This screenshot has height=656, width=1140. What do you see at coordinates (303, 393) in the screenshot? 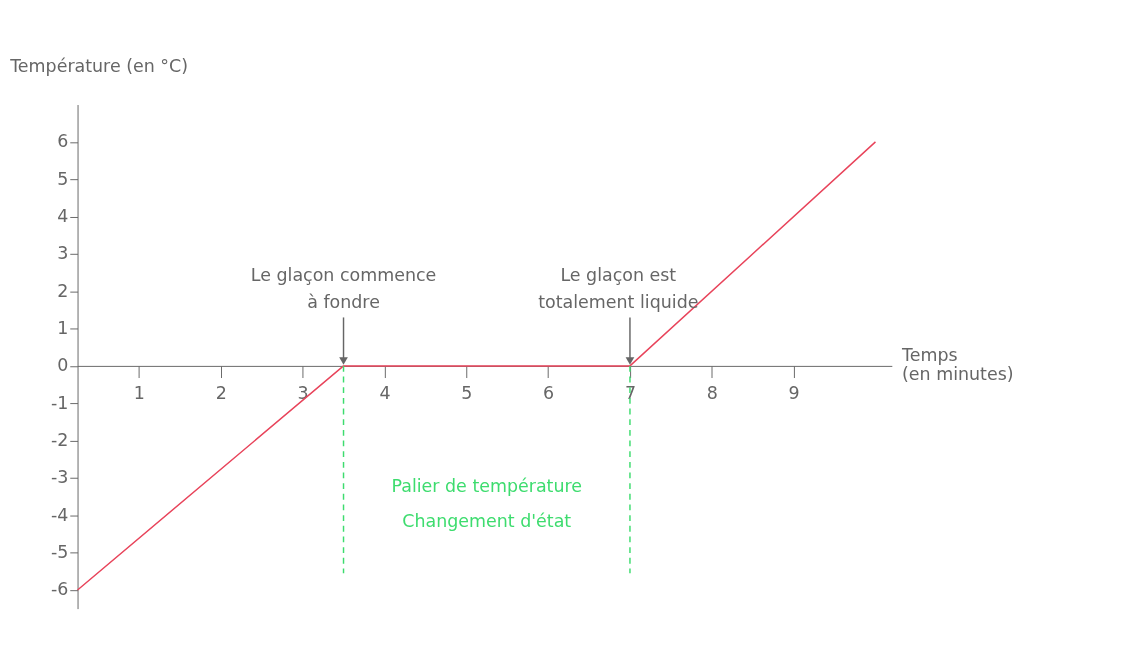
I see `x-tick-label: 3` at bounding box center [303, 393].